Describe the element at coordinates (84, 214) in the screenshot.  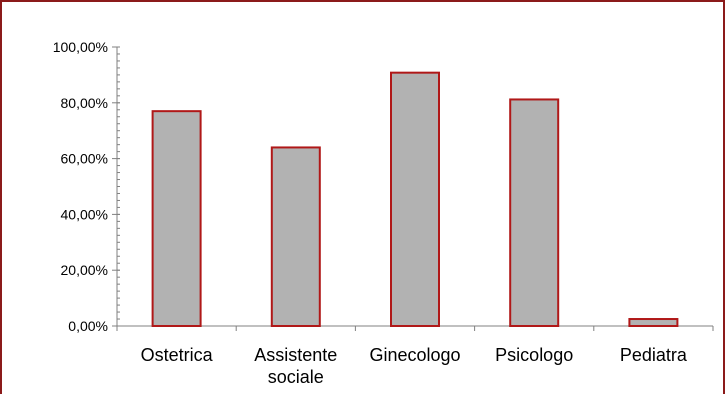
I see `y-tick-label: 40,00%` at that location.